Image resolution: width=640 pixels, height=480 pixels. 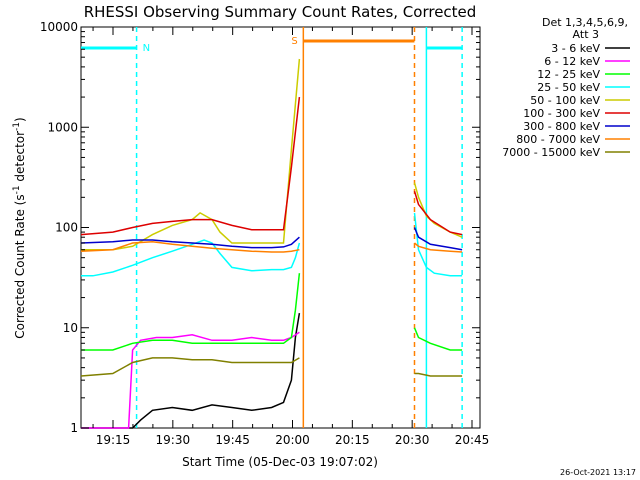 What do you see at coordinates (59, 27) in the screenshot?
I see `y-tick-label-4: 10000` at bounding box center [59, 27].